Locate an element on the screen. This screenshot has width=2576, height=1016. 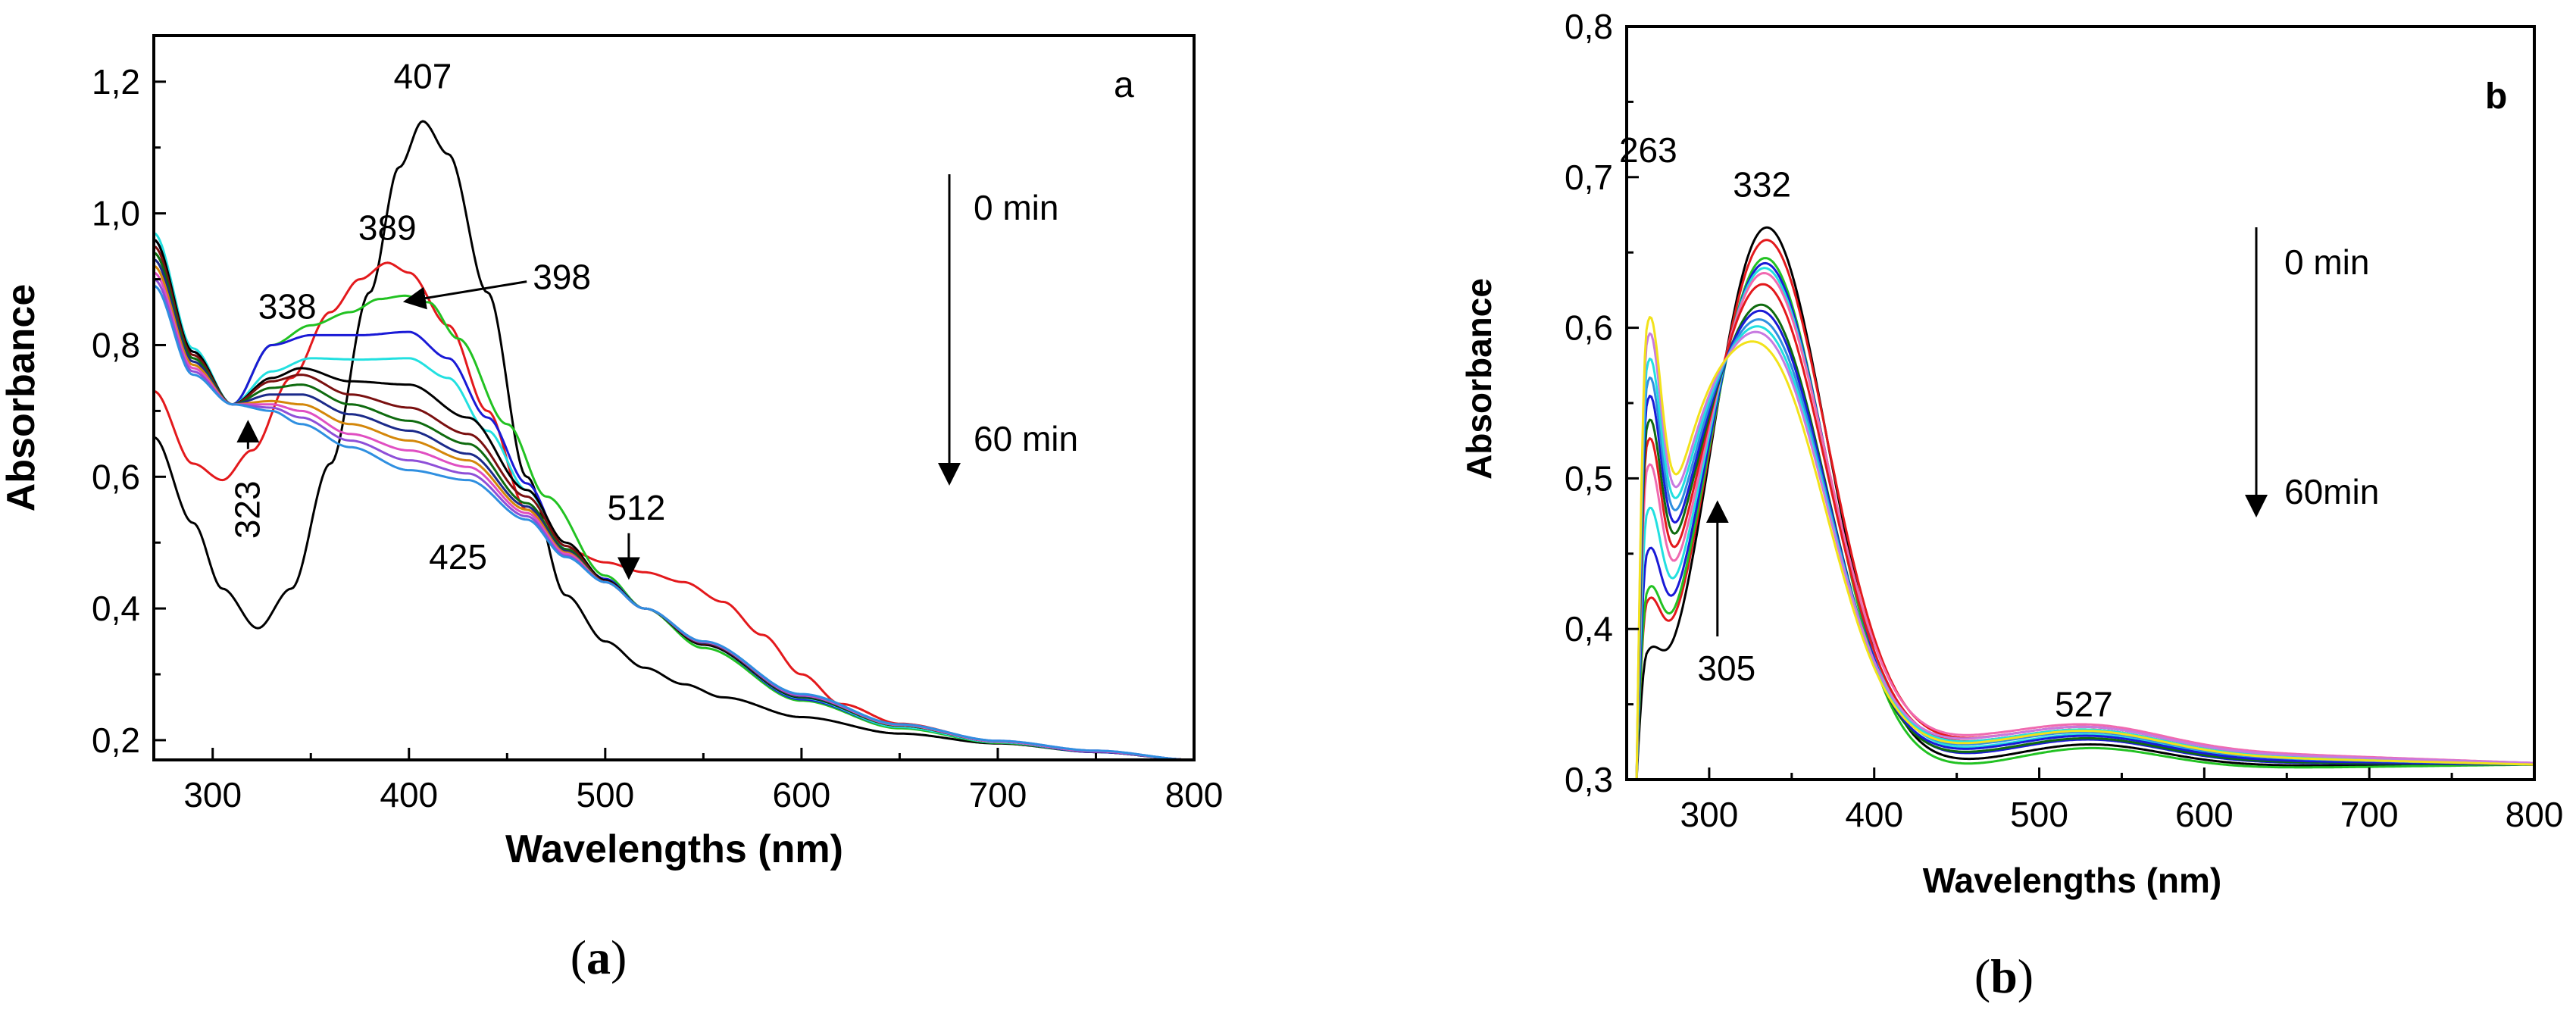
peak-label: 338 is located at coordinates (287, 307).